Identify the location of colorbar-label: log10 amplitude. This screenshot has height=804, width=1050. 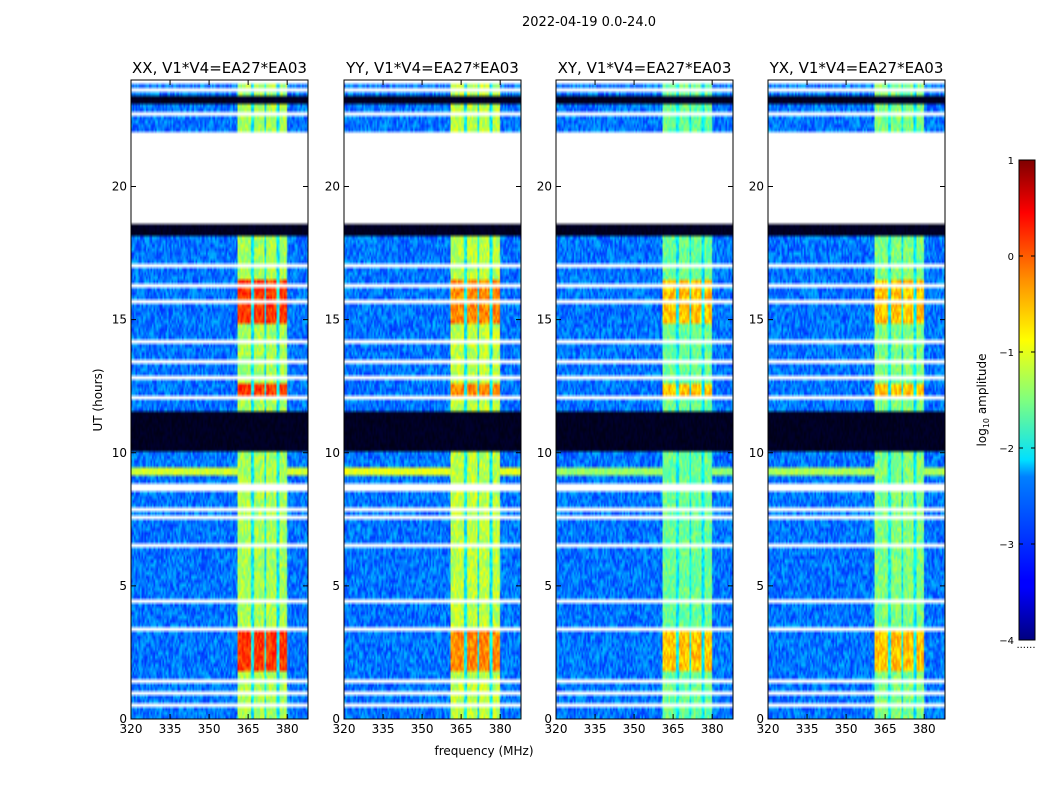
(983, 400).